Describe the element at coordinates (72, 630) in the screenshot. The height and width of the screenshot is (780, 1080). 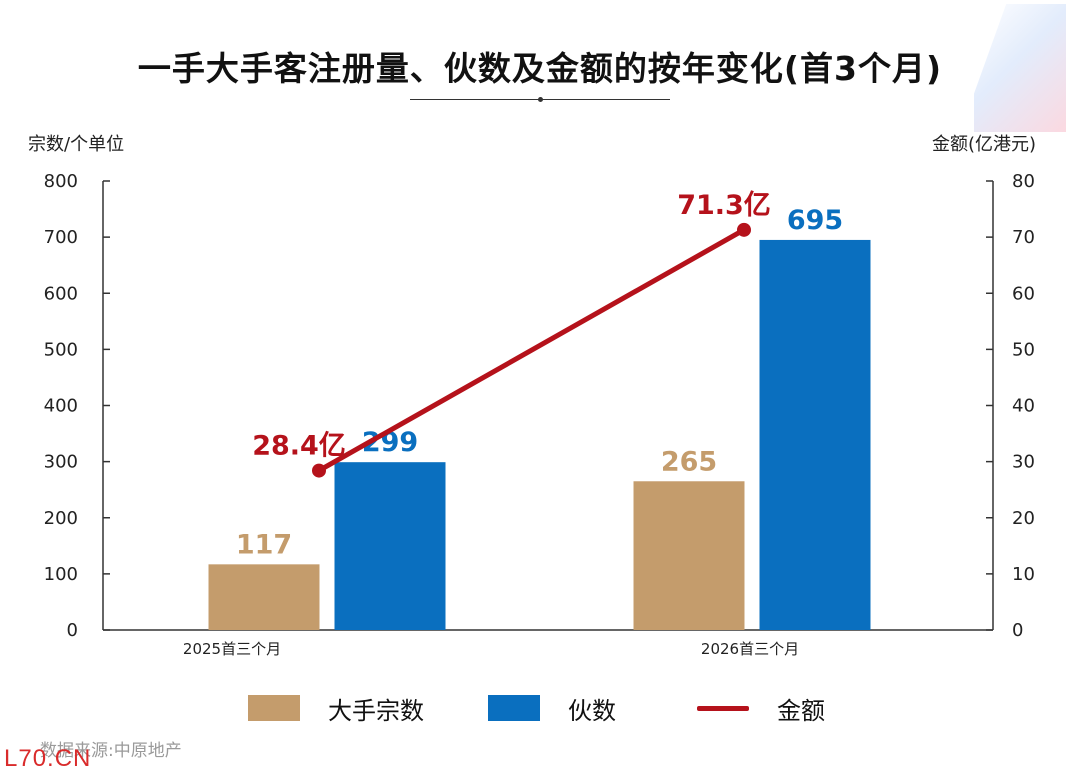
I see `left-tick-label: 0` at that location.